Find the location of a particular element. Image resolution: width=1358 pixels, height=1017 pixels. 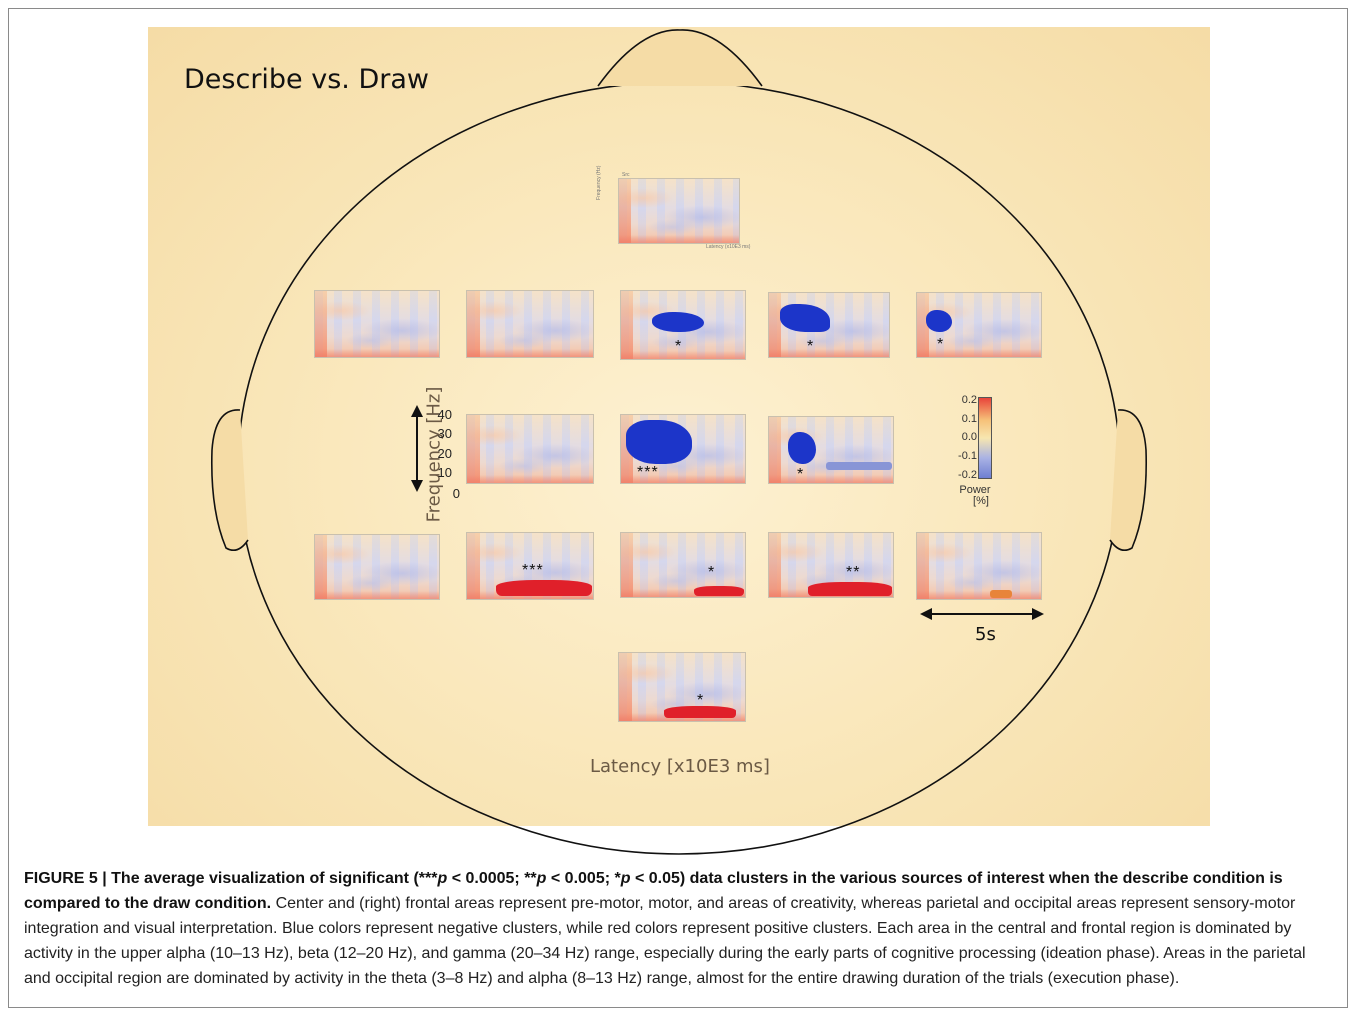

tf-panel-r3c4 is located at coordinates (831, 450).